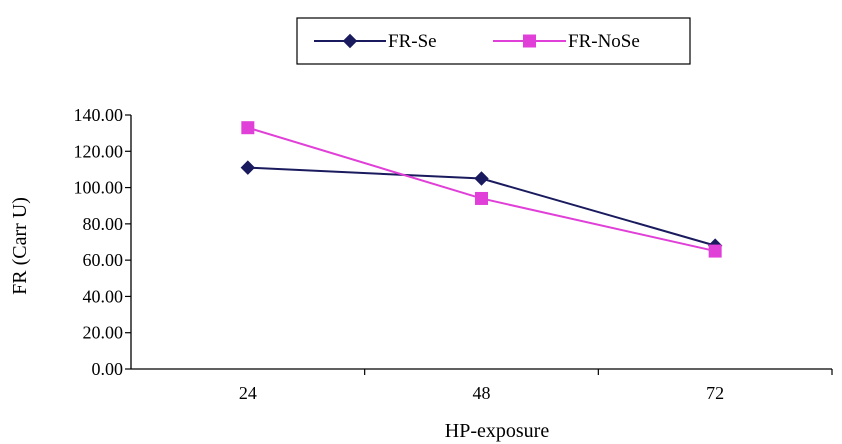  I want to click on y-tick-label: 40.00, so click(103, 296).